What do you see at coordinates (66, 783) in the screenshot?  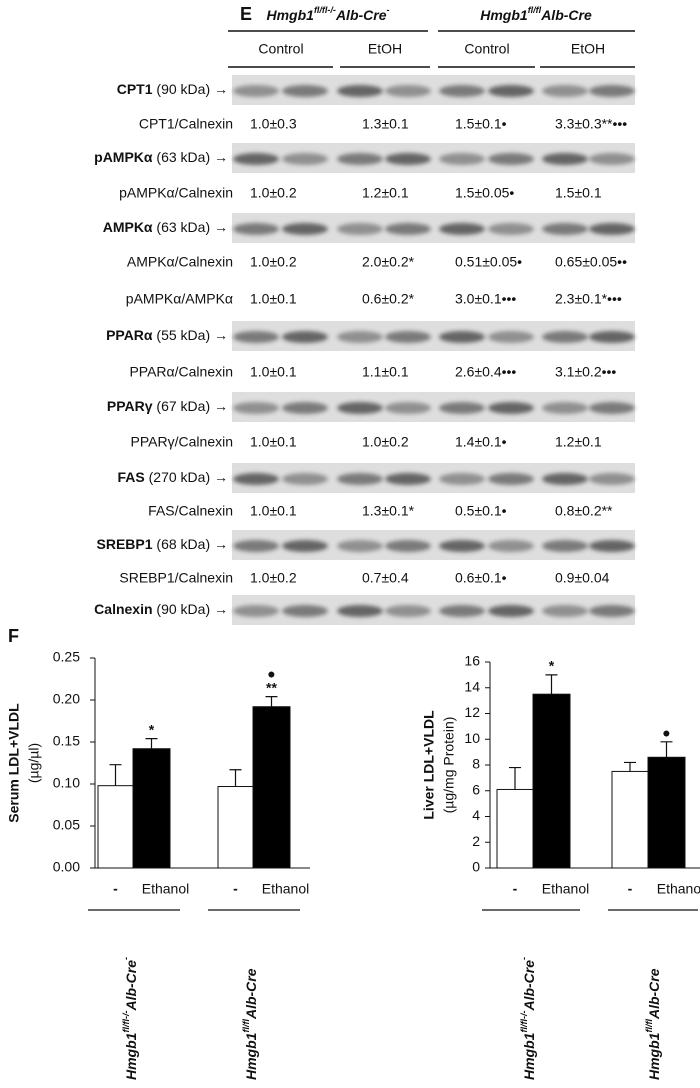 I see `y-tick-label: 0.10` at bounding box center [66, 783].